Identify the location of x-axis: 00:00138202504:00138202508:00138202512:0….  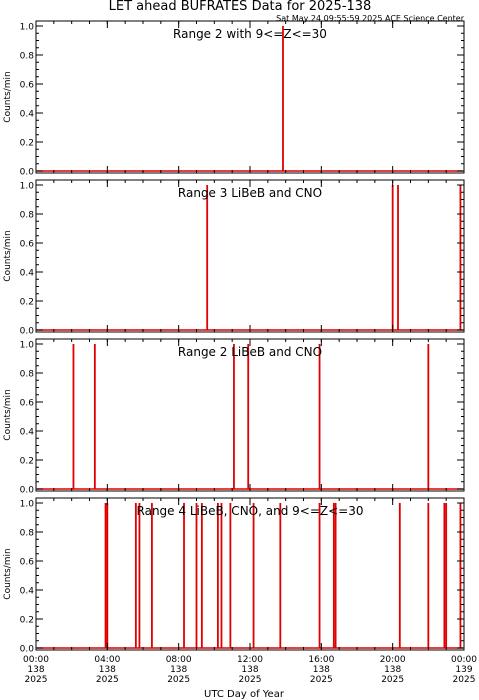
(250, 670).